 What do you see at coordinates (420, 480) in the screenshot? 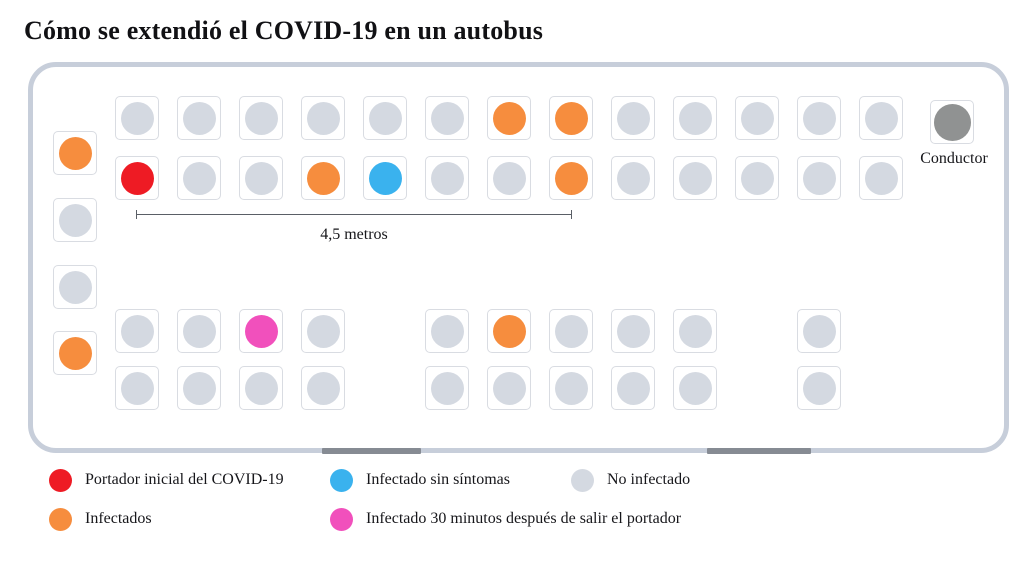
I see `legend-item-asymptomatic: Infectado sin síntomas` at bounding box center [420, 480].